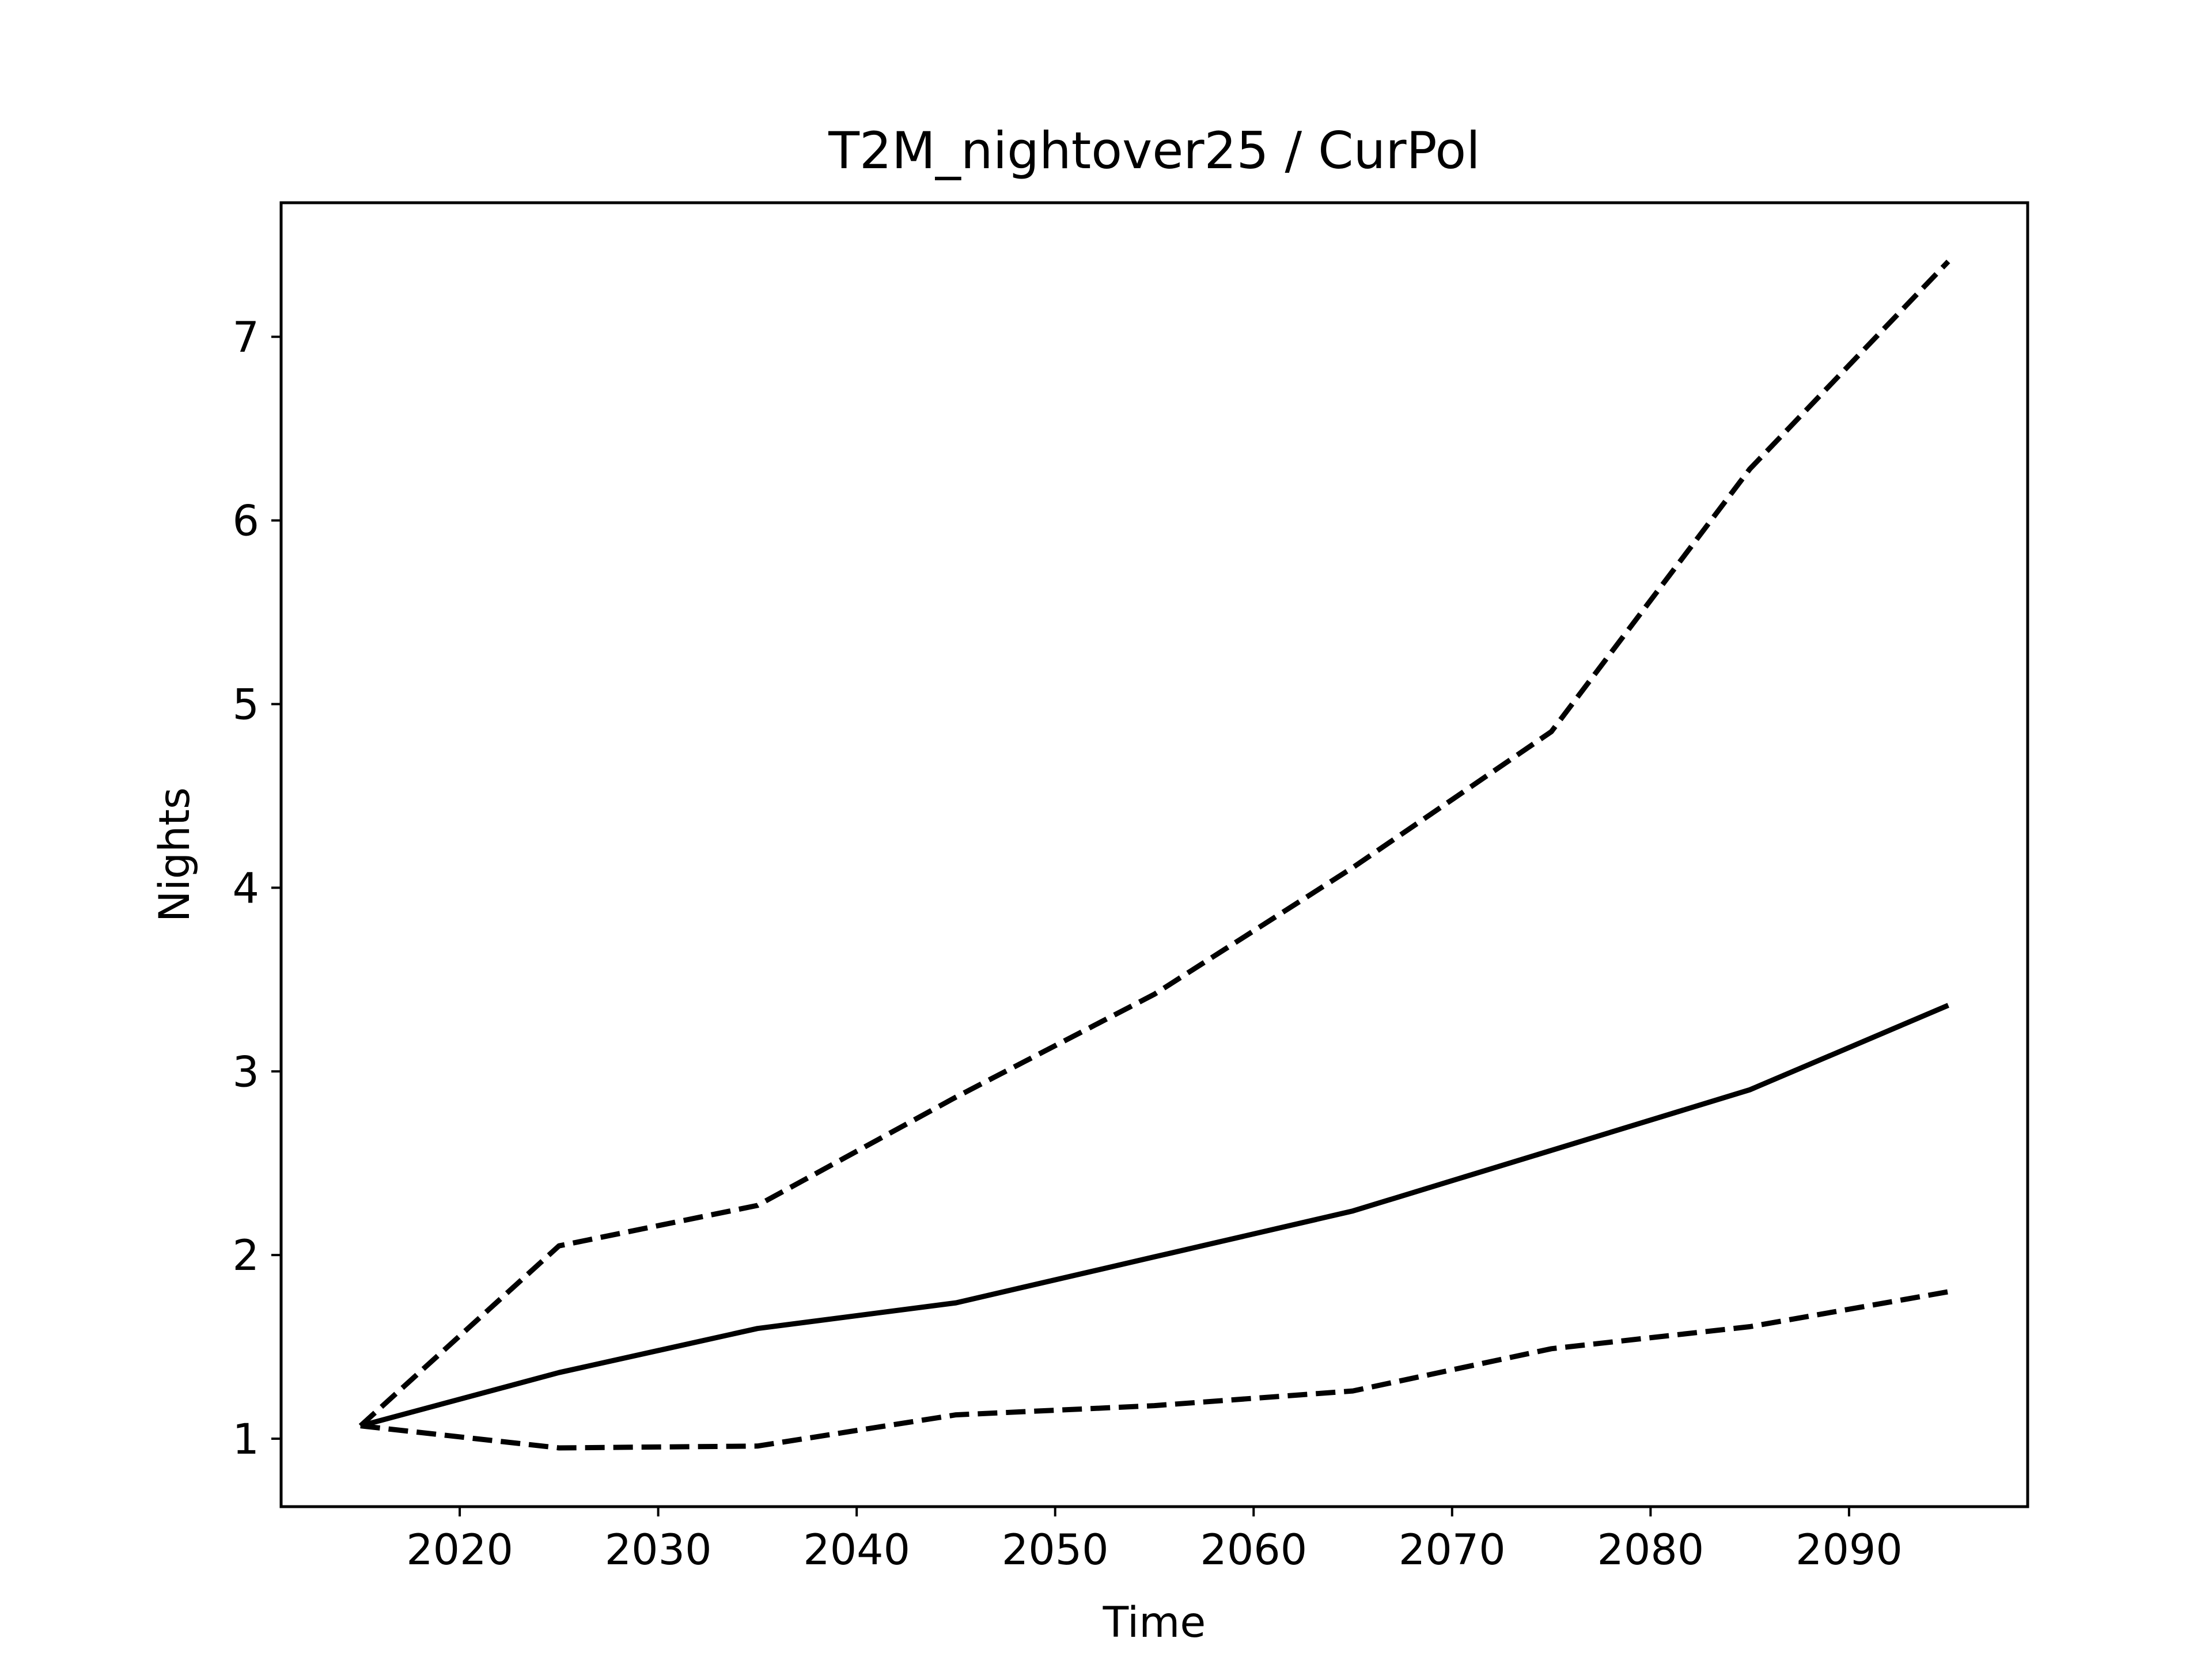 Image resolution: width=2212 pixels, height=1661 pixels. What do you see at coordinates (246, 705) in the screenshot?
I see `y-tick-label: 5` at bounding box center [246, 705].